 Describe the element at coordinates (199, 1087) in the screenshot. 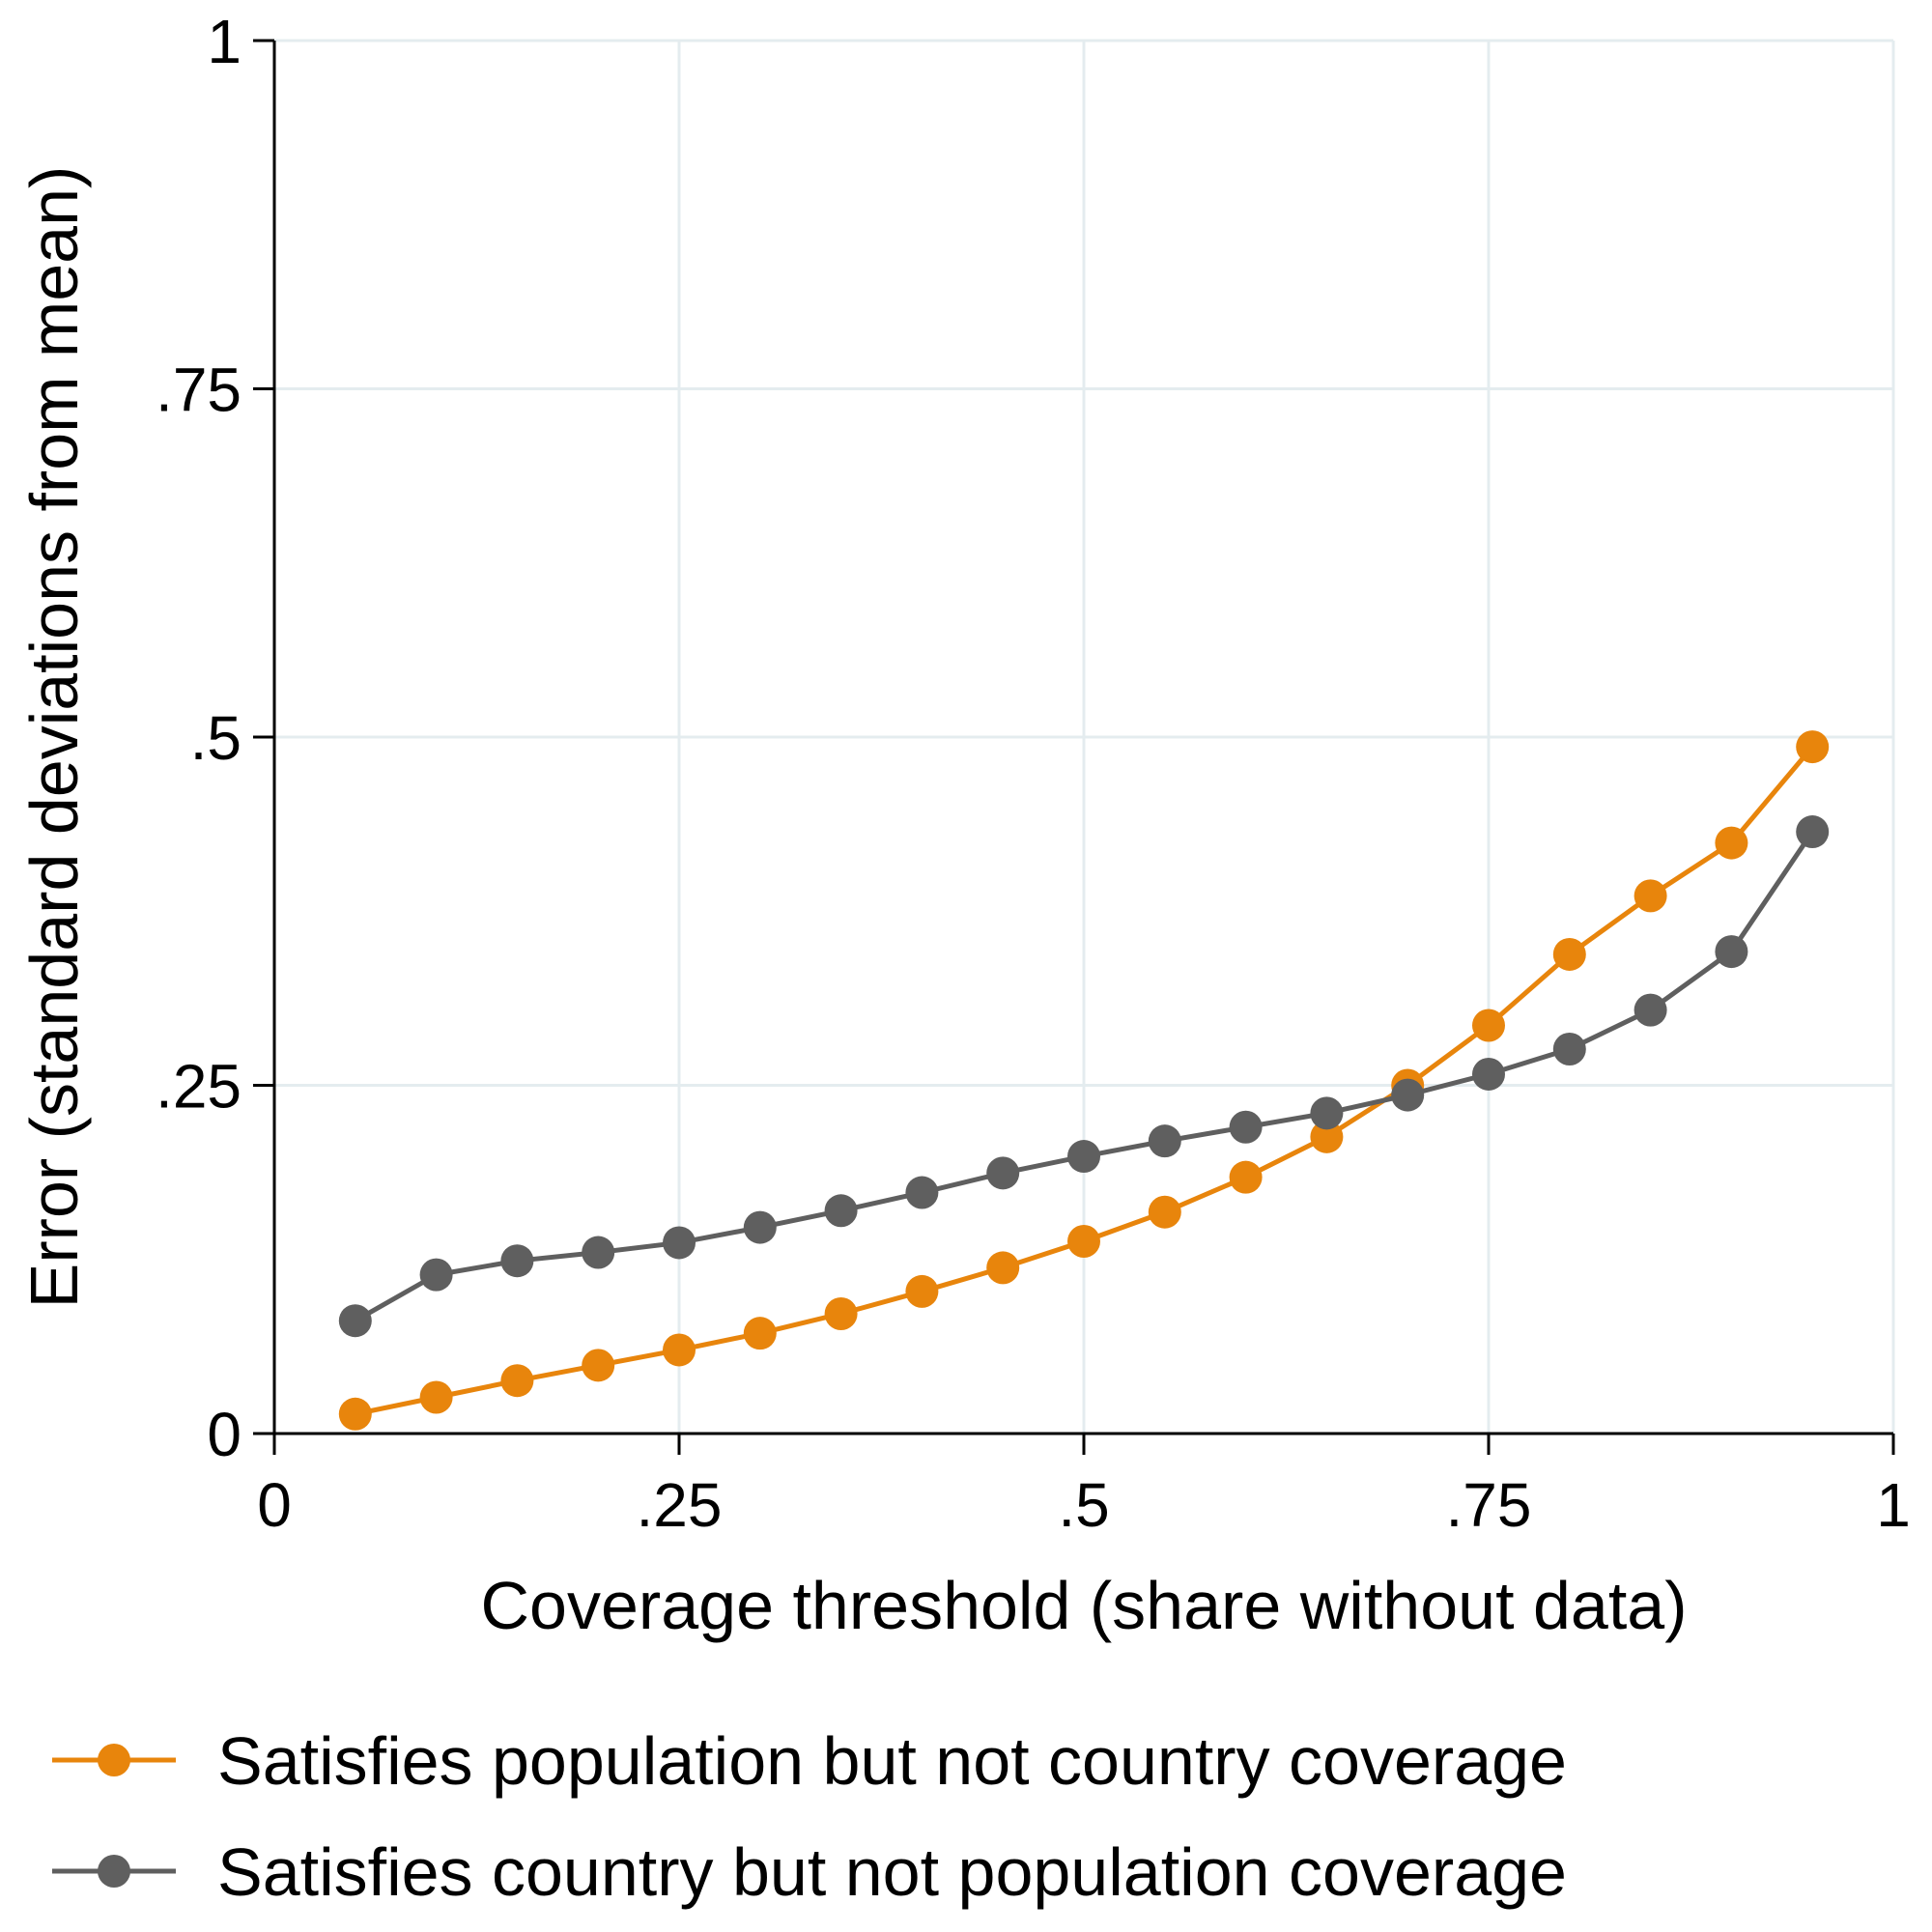

I see `y-tick-label: .25` at that location.